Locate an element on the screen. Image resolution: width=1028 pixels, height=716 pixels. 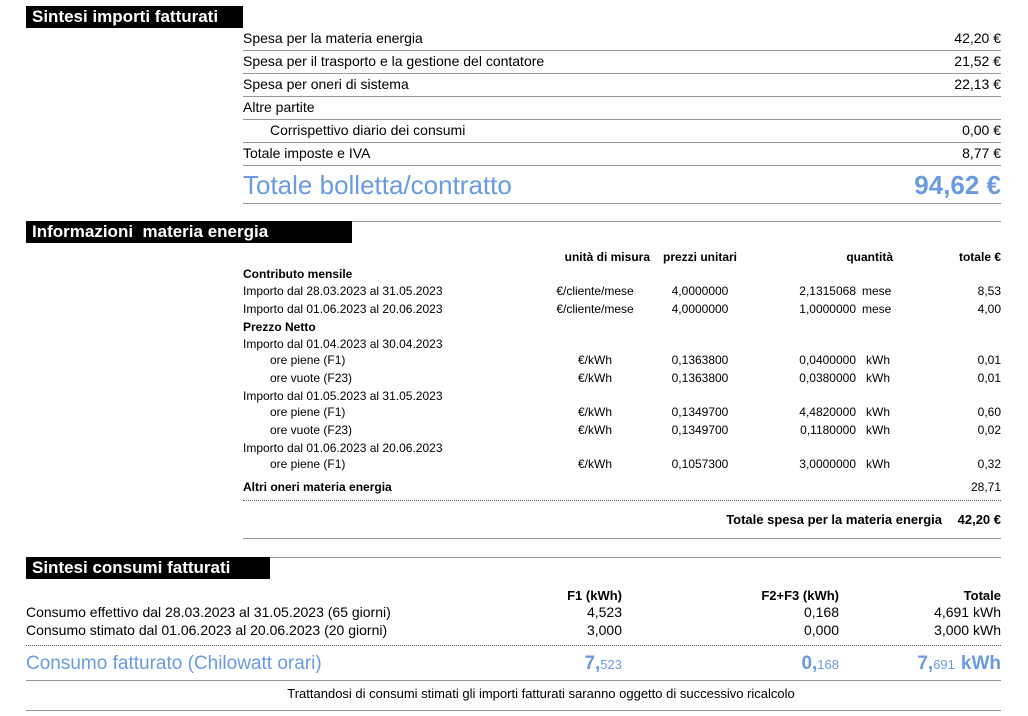
column-header: F1 (kWh) is located at coordinates (594, 595).